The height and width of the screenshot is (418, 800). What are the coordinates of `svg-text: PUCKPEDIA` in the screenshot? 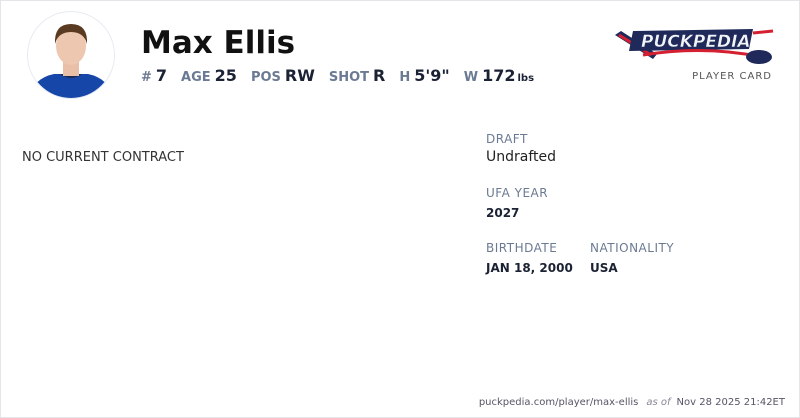 It's located at (696, 42).